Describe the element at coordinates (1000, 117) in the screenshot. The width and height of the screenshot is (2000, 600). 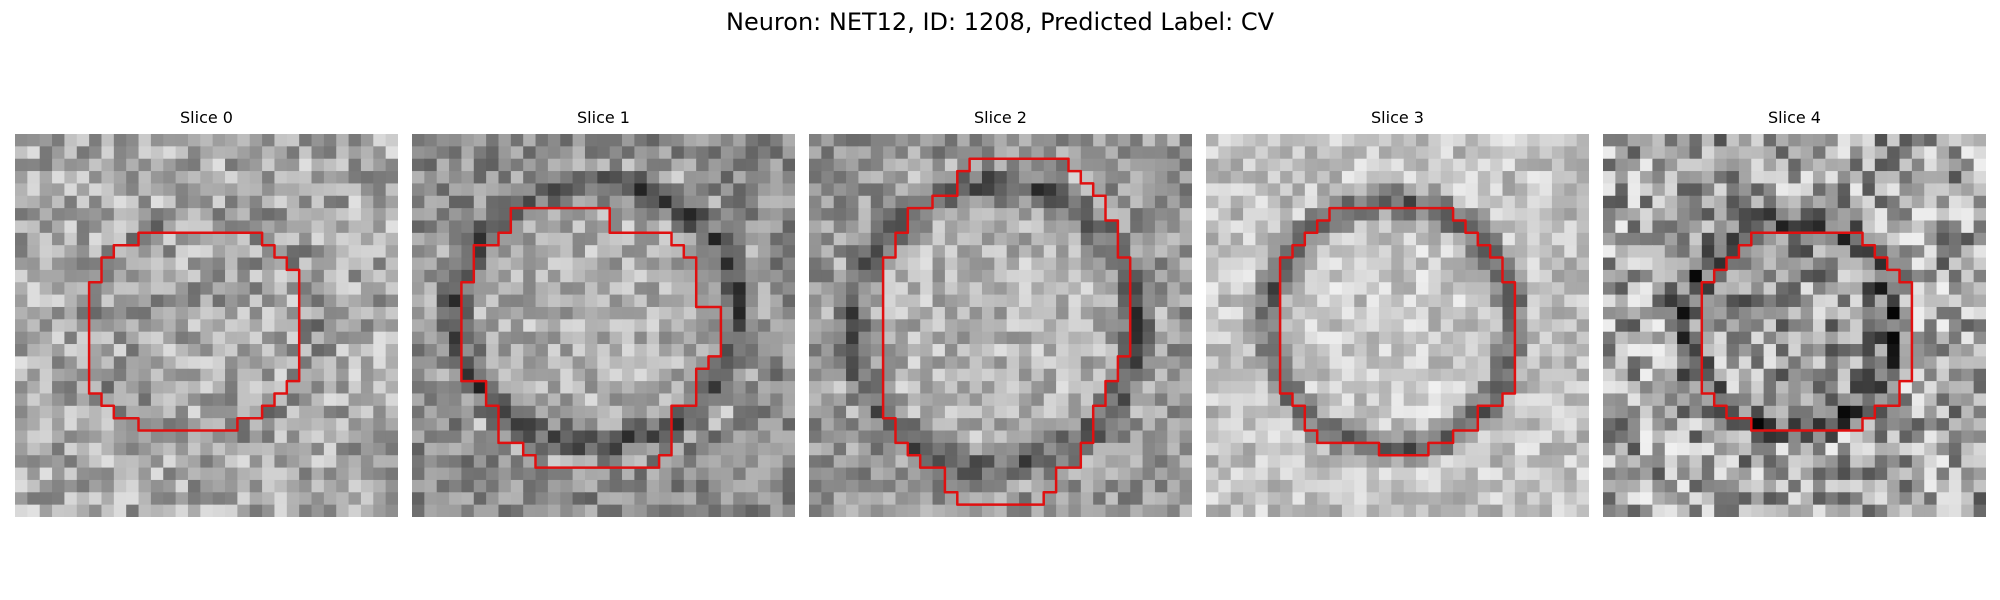
I see `slice-2-title: Slice 2` at that location.